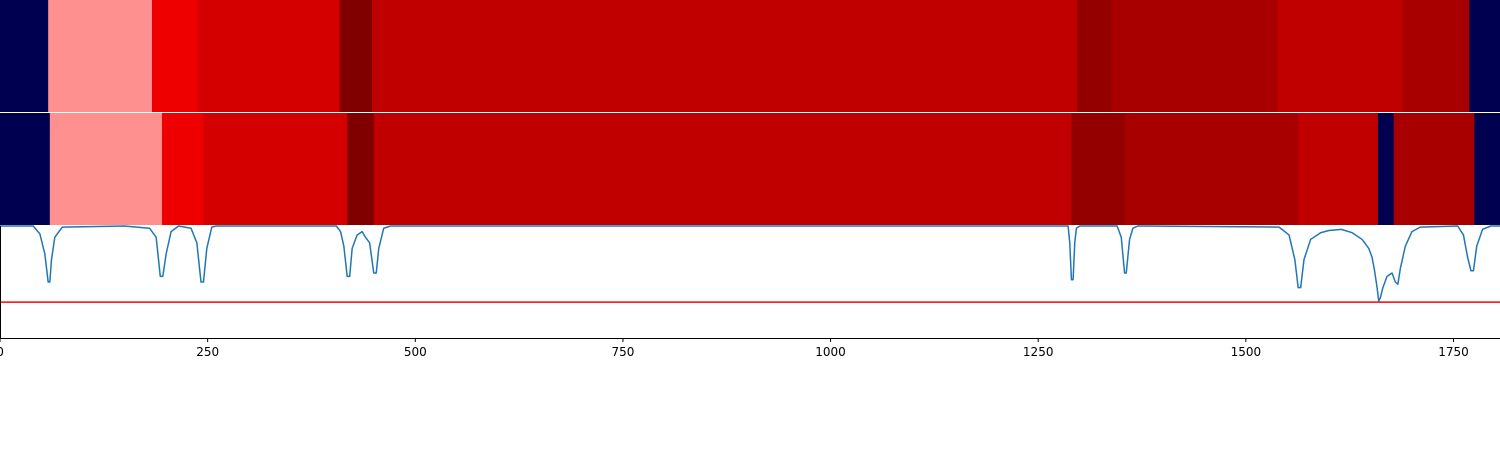  What do you see at coordinates (750, 348) in the screenshot?
I see `x-axis: 0 250 500 750 1000 1250 1500 1750` at bounding box center [750, 348].